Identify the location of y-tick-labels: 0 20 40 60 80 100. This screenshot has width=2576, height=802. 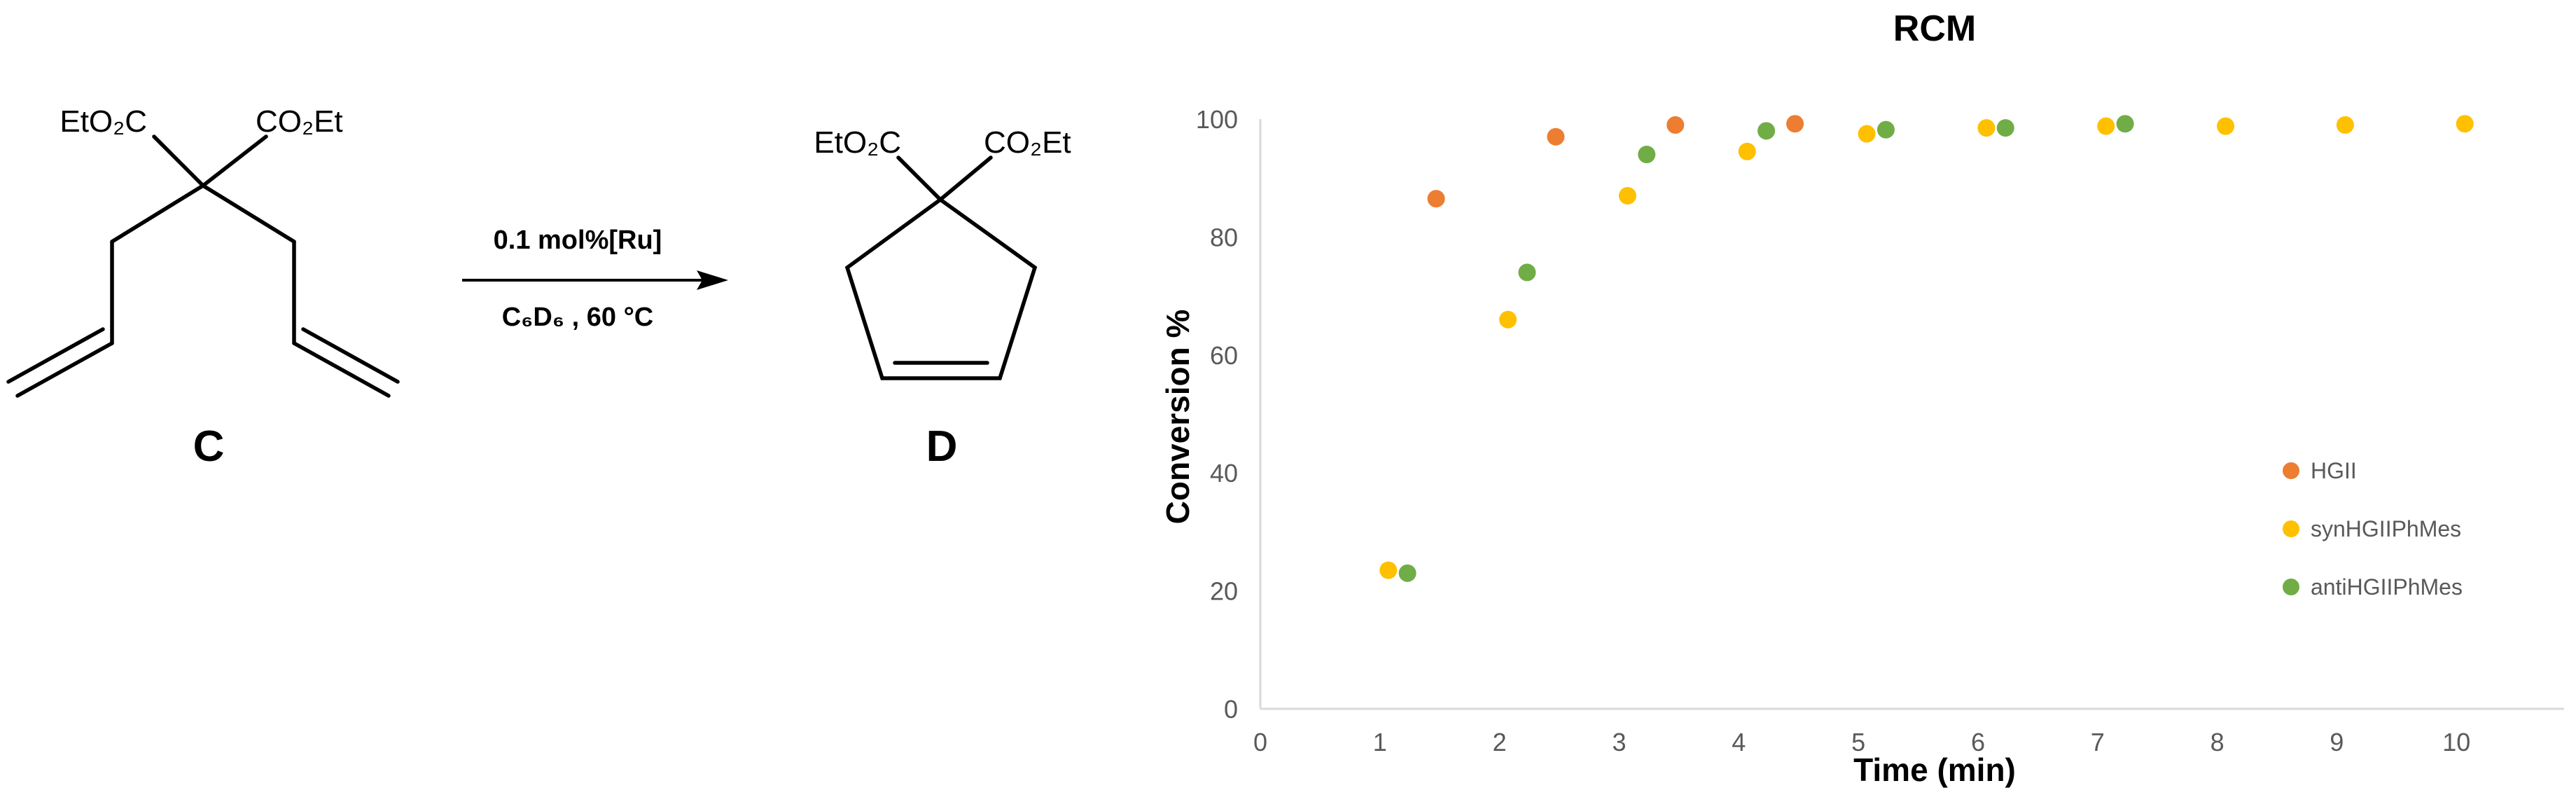
(1217, 414).